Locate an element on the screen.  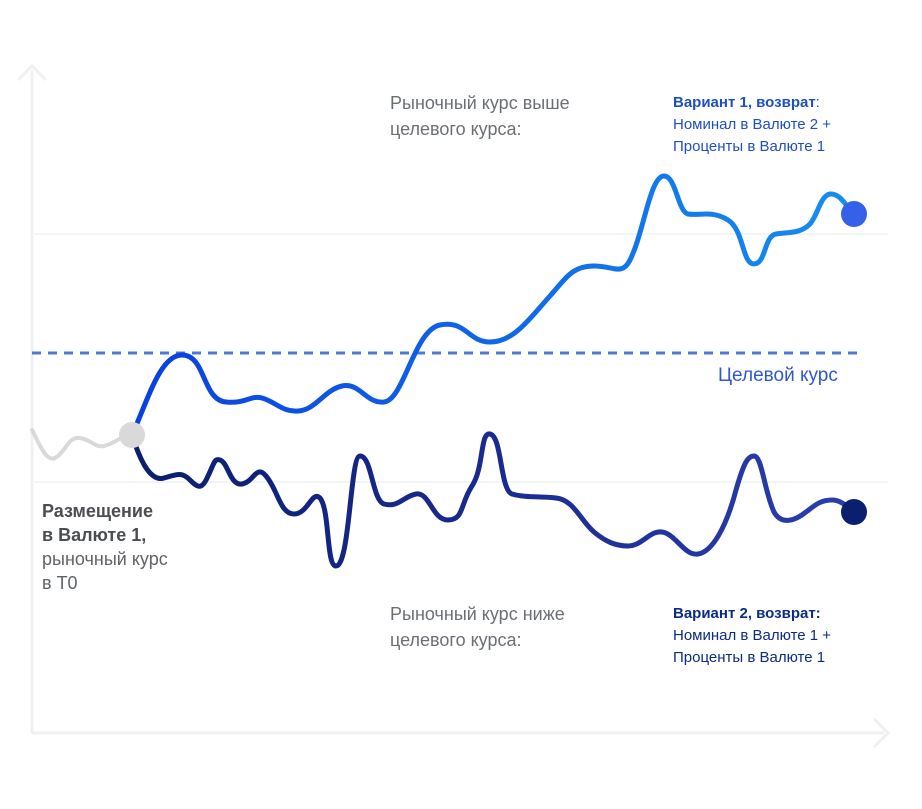
upper-end-dot is located at coordinates (854, 214).